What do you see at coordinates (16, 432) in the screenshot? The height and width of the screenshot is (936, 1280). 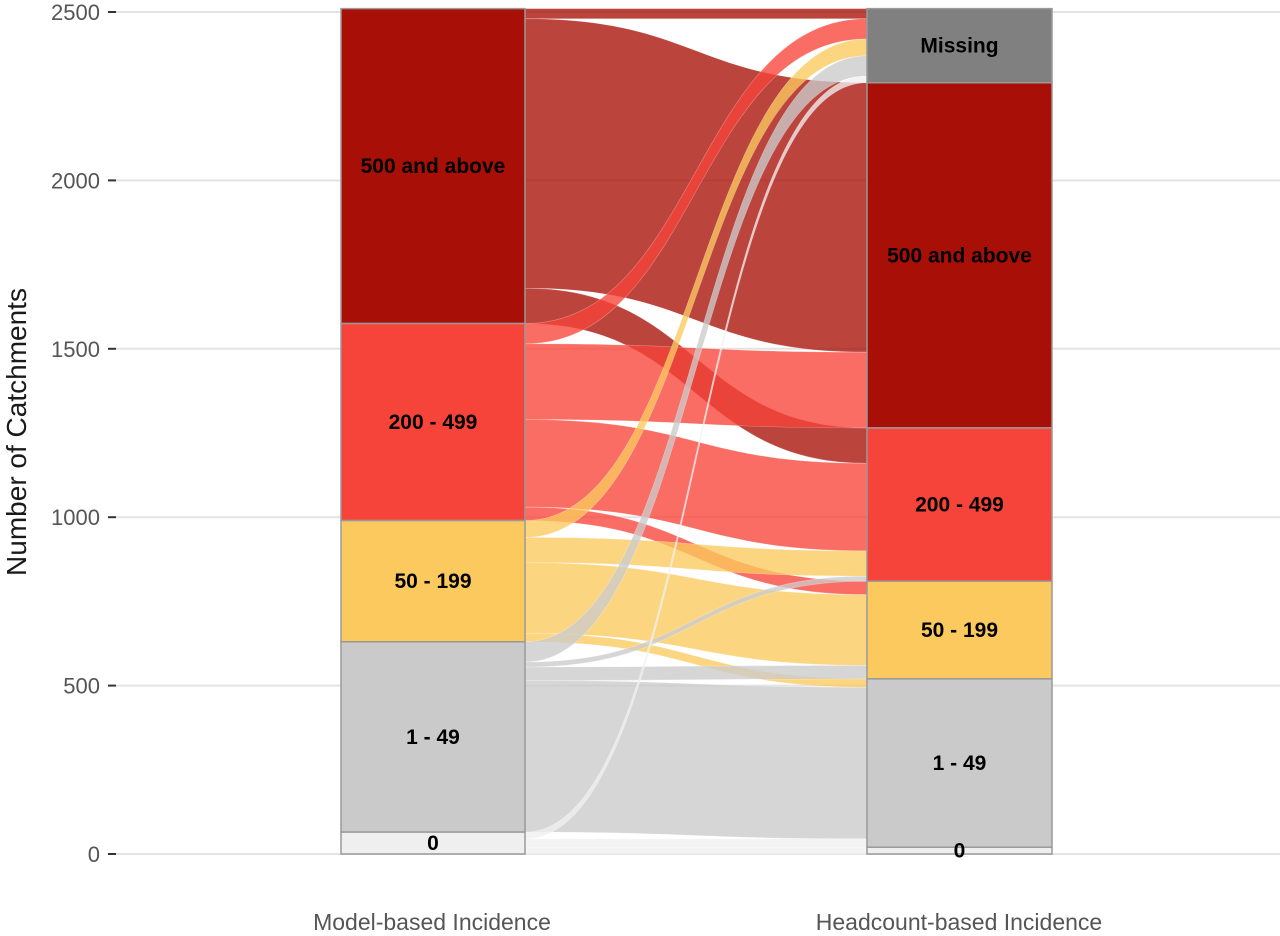 I see `y-axis-title: Number of Catchments` at bounding box center [16, 432].